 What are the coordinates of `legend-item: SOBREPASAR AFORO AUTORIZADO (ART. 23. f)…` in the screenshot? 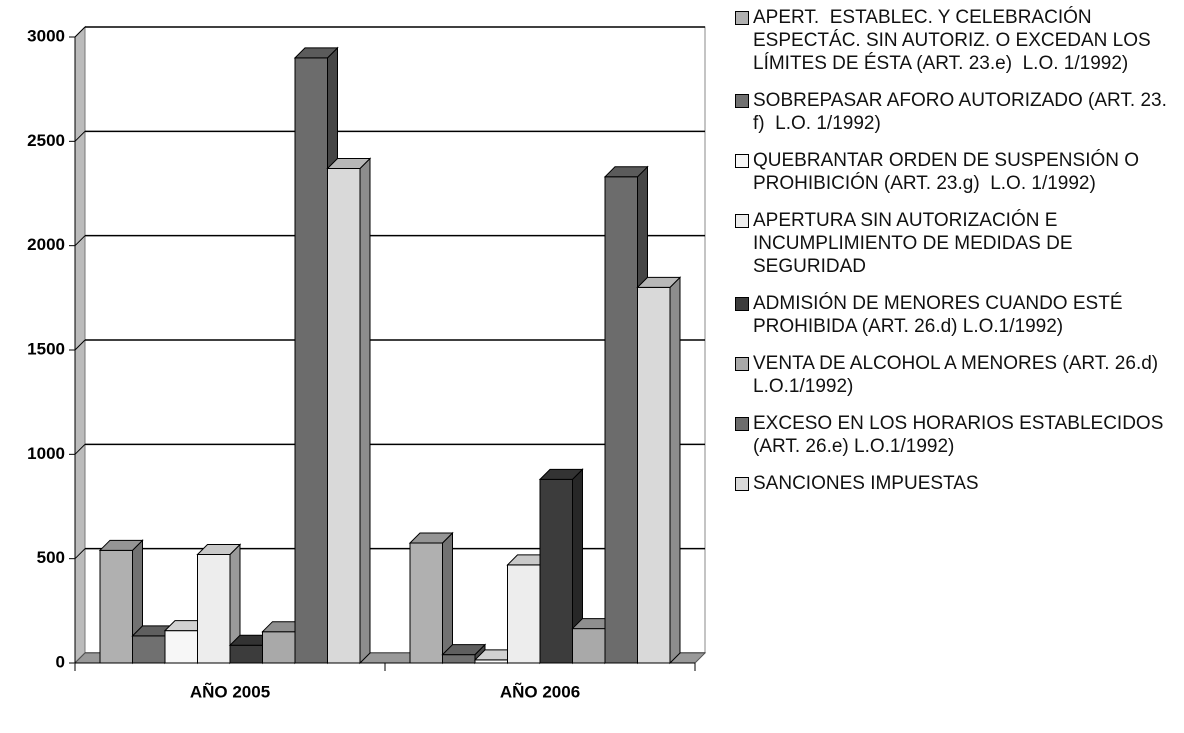 It's located at (955, 112).